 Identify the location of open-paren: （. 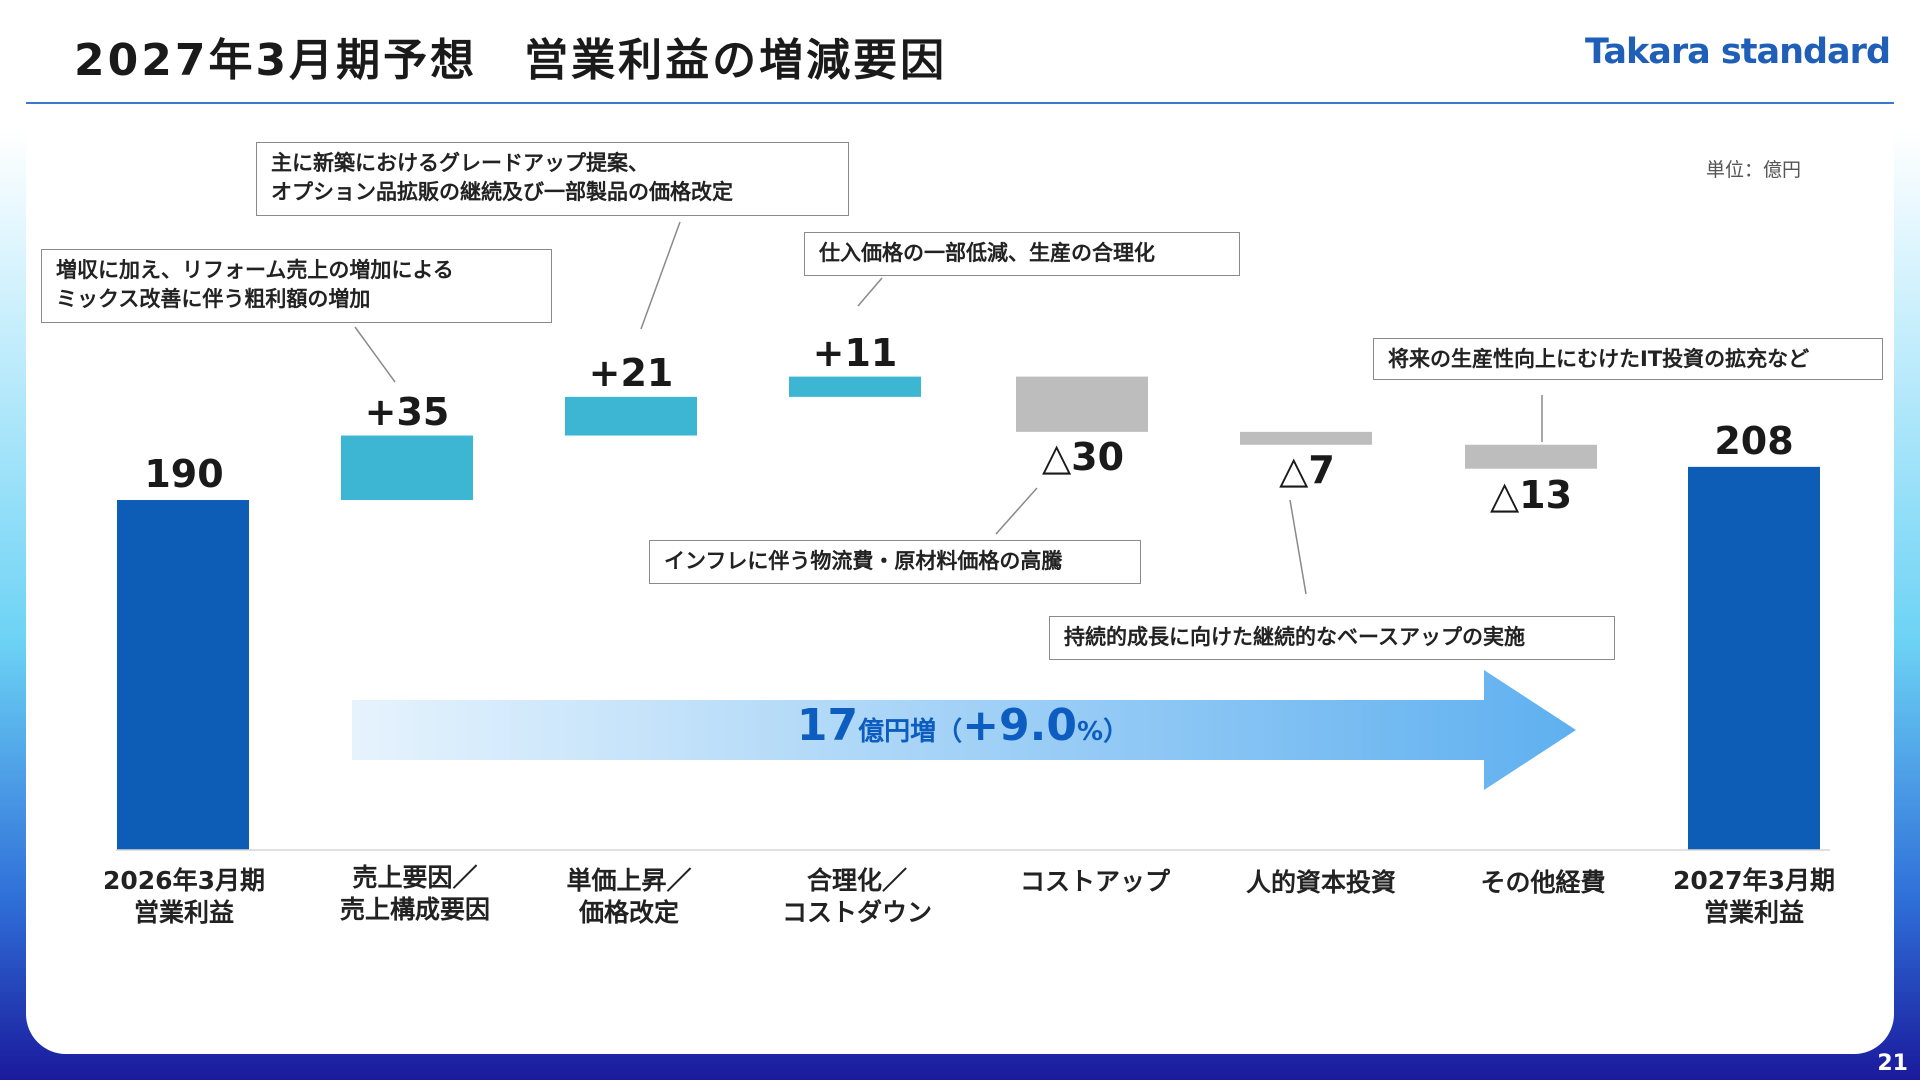
(949, 732).